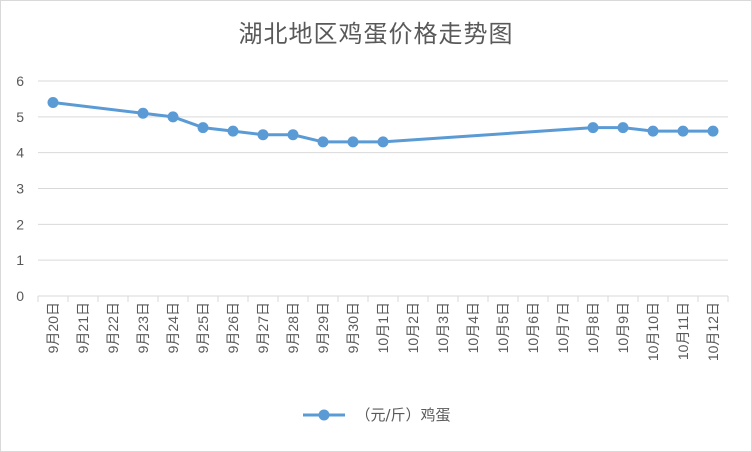  What do you see at coordinates (293, 327) in the screenshot?
I see `x-tick-label: 9月28日` at bounding box center [293, 327].